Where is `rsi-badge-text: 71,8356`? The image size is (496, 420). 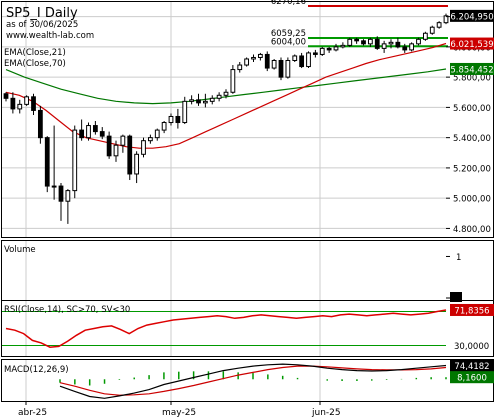
rsi-badge-text: 71,8356 is located at coordinates (471, 311).